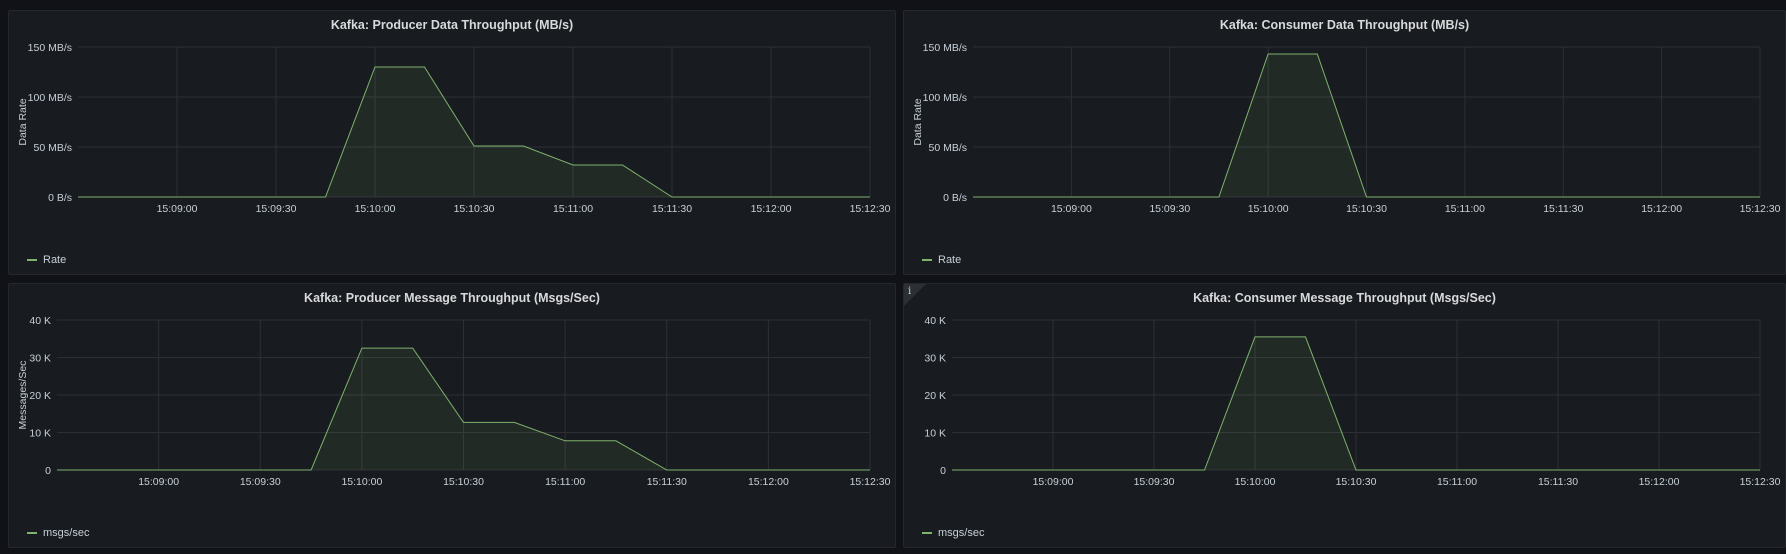 This screenshot has height=554, width=1786. Describe the element at coordinates (1344, 25) in the screenshot. I see `panel-title: Kafka: Consumer Data Throughput (MB/s)` at that location.